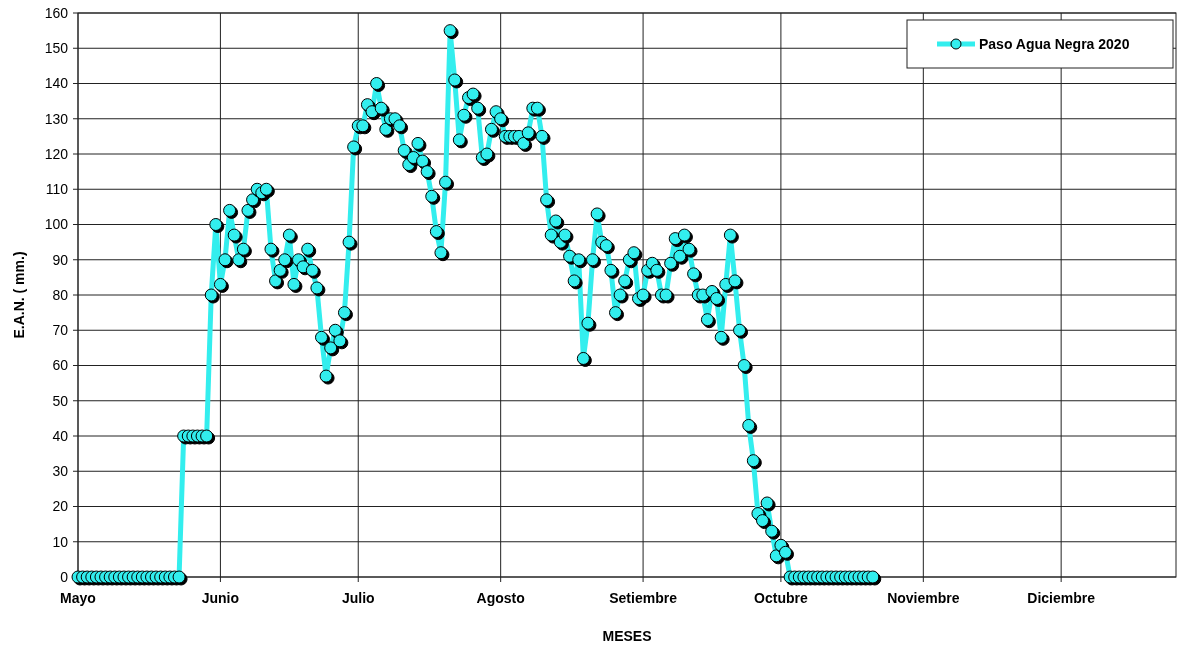  I want to click on x-tick-label: Junio, so click(220, 598).